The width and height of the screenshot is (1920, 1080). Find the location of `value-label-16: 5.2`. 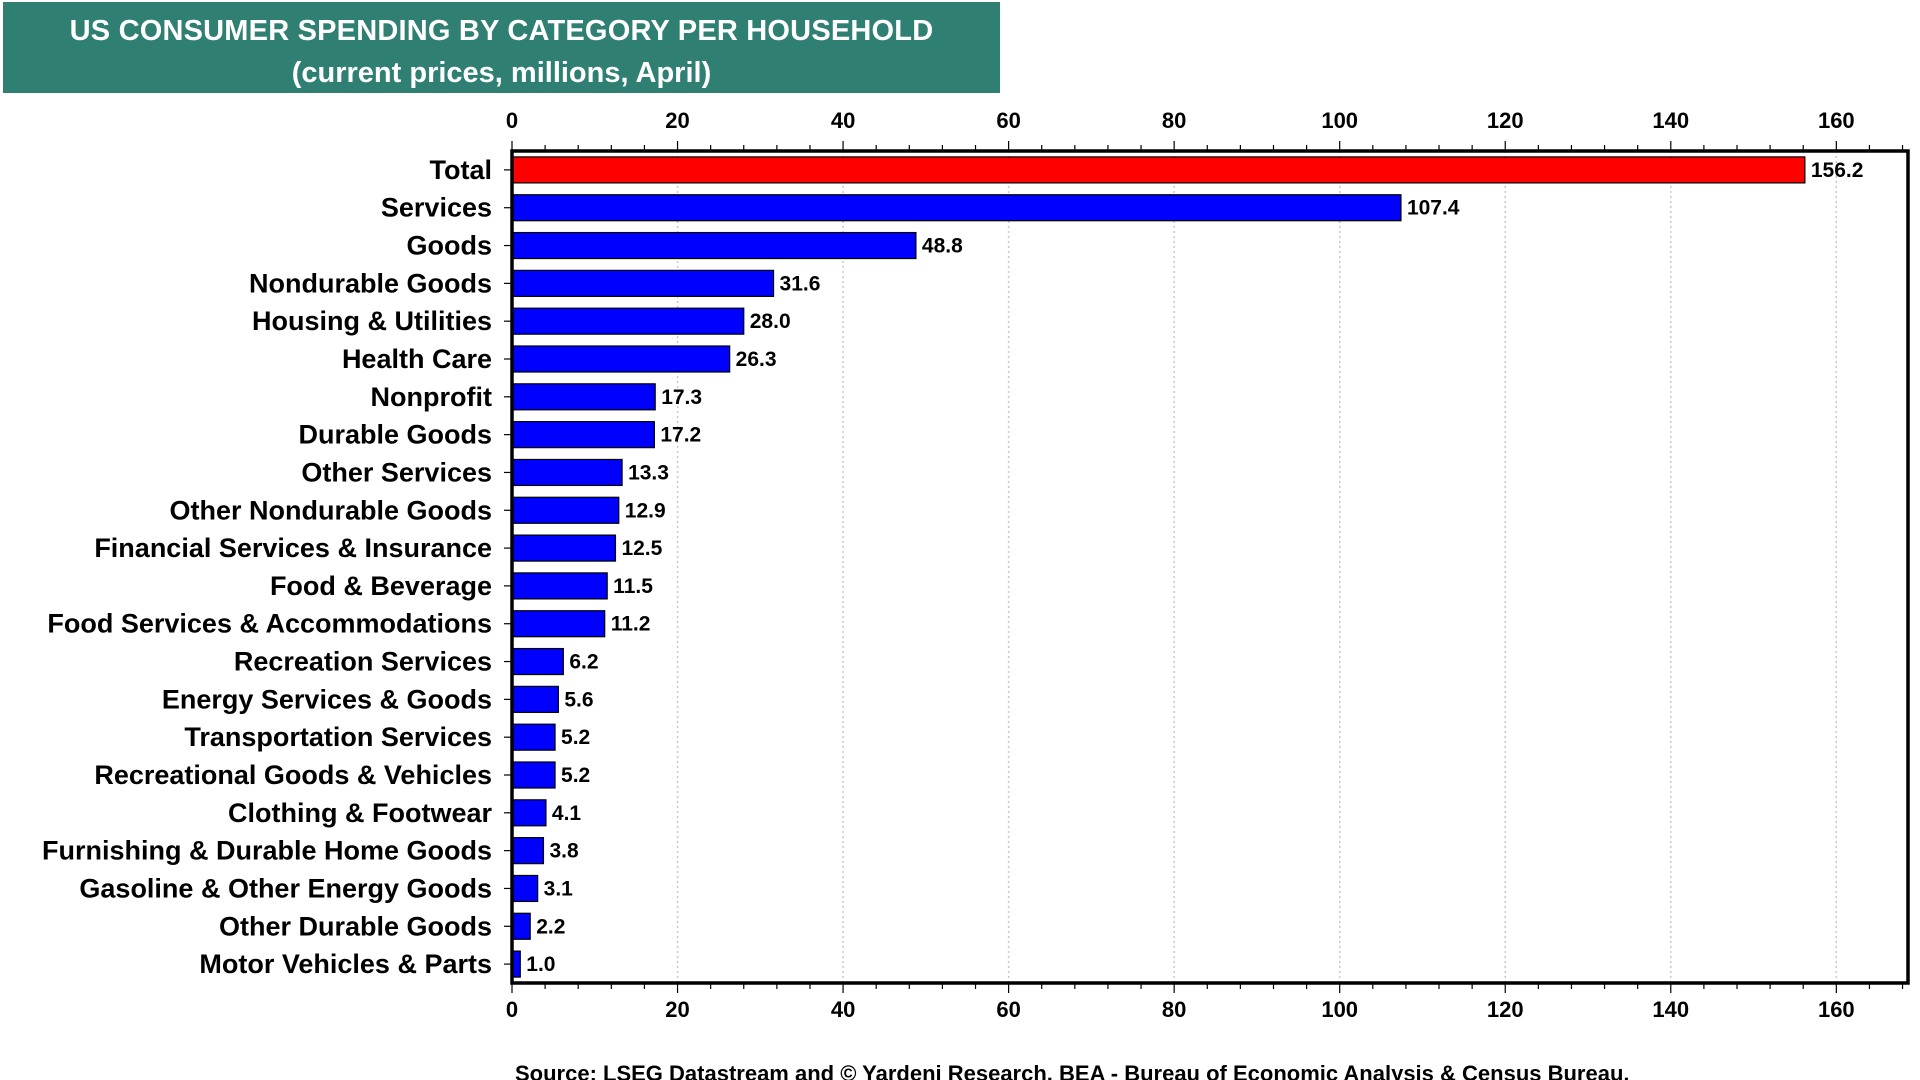

value-label-16: 5.2 is located at coordinates (575, 775).